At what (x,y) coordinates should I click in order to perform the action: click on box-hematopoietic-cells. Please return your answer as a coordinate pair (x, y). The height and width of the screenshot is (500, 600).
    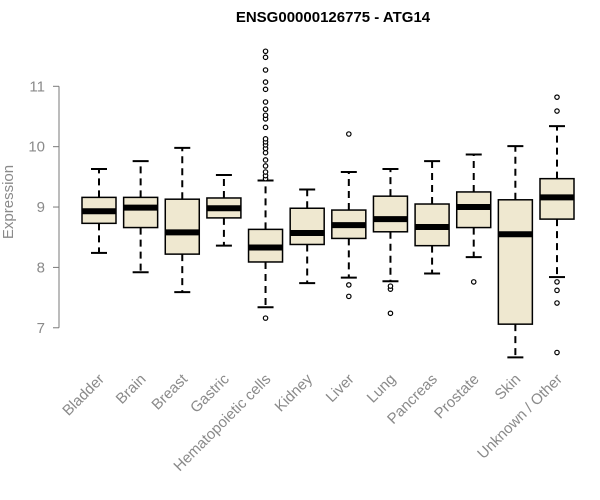
    Looking at the image, I should click on (265, 184).